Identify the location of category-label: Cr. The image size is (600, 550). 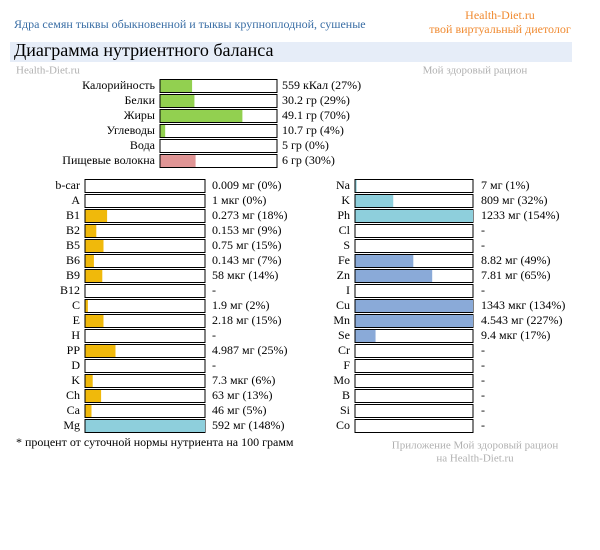
(344, 350).